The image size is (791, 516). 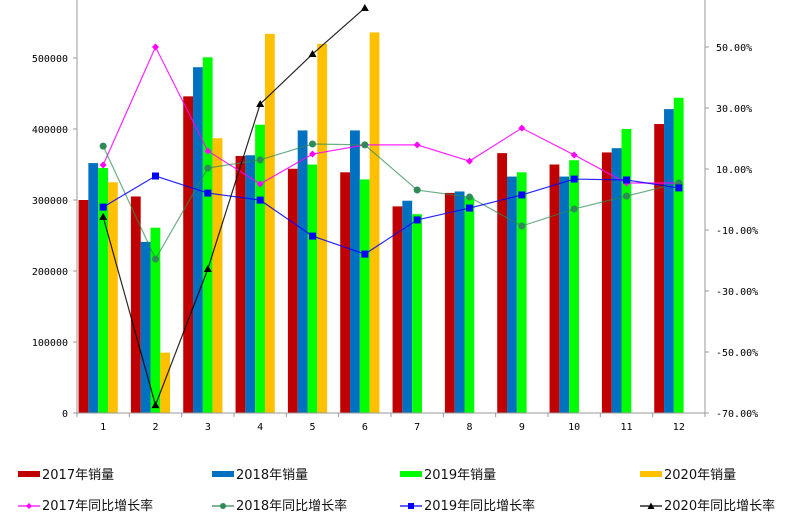 What do you see at coordinates (574, 286) in the screenshot?
I see `bar-2019年销量-10` at bounding box center [574, 286].